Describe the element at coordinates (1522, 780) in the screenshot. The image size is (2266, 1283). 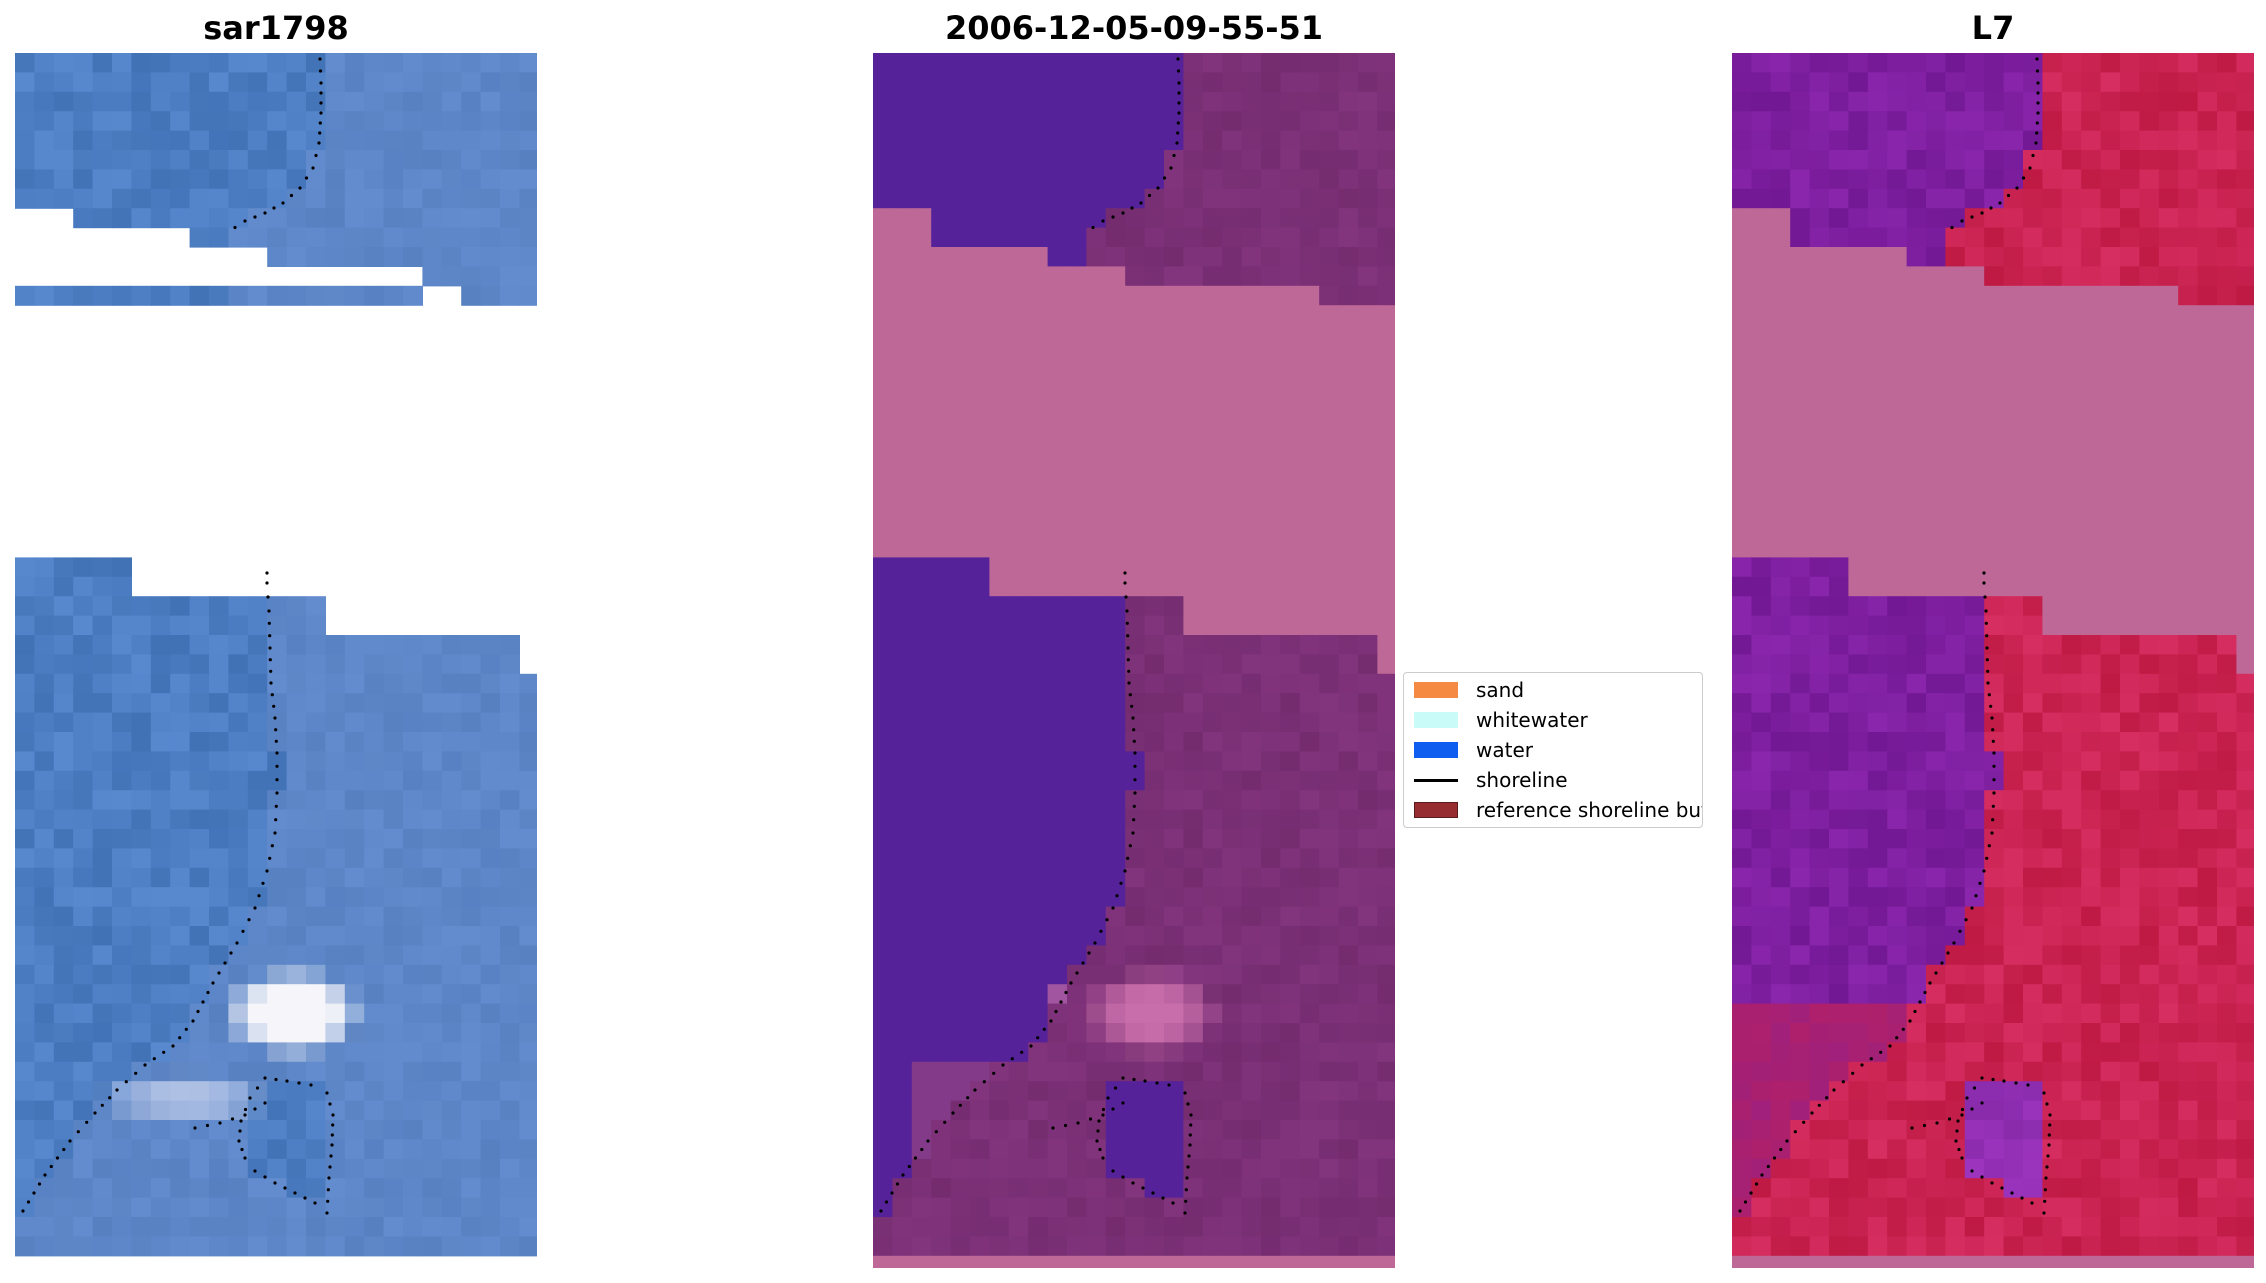
I see `legend-label-shoreline: shoreline` at that location.